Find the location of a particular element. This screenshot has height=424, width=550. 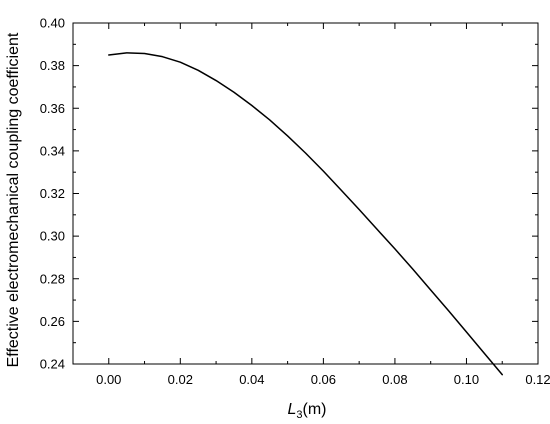

x-tick-label: 0.02 is located at coordinates (180, 379).